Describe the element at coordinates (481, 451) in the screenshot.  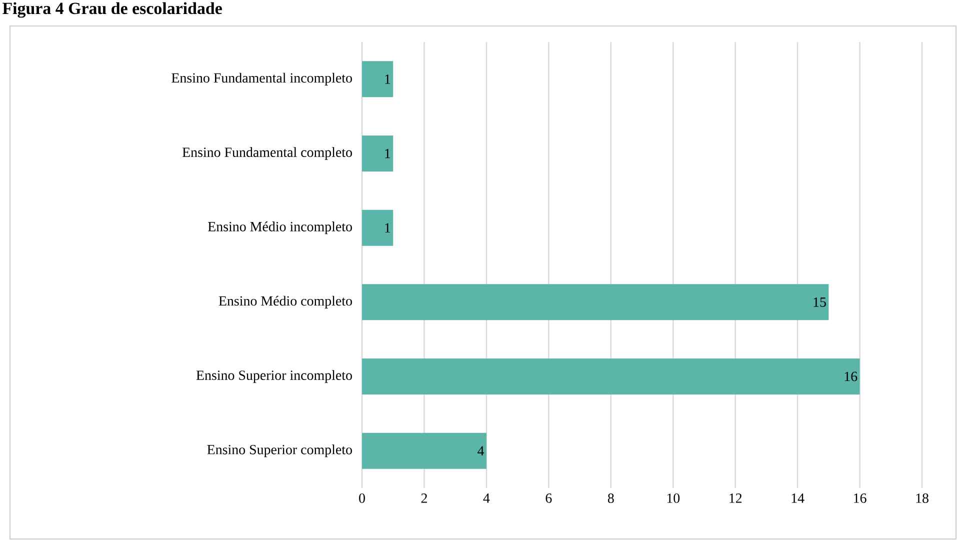
I see `data-label: 4` at that location.